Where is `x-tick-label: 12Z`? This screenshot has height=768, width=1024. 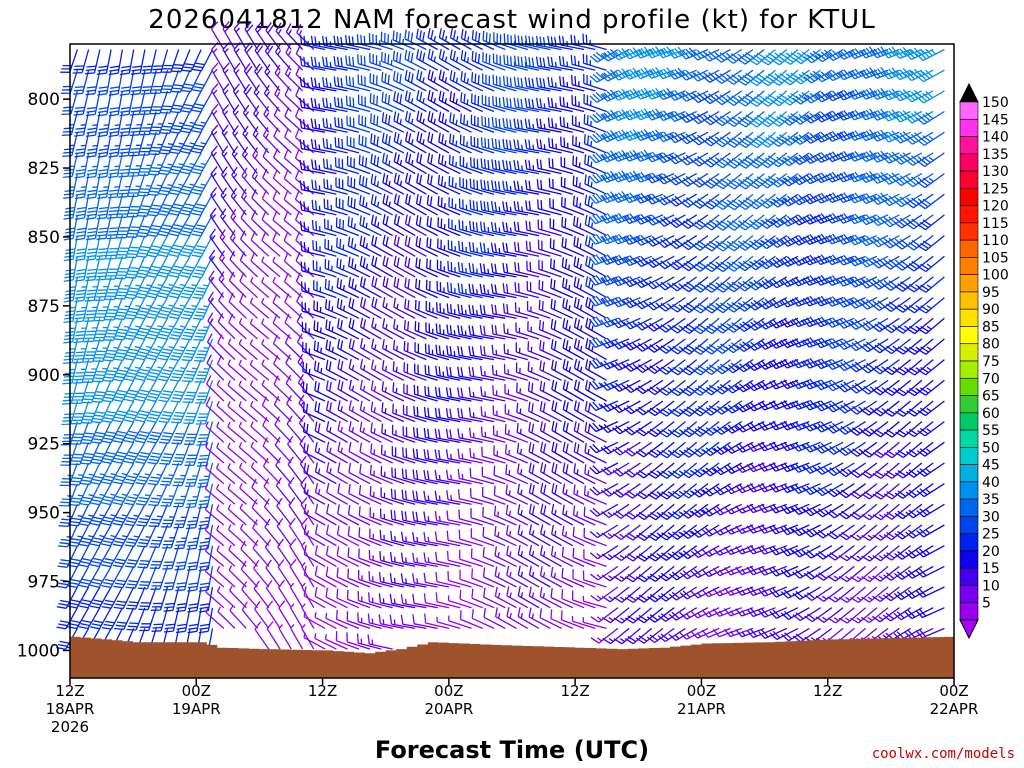
x-tick-label: 12Z is located at coordinates (322, 691).